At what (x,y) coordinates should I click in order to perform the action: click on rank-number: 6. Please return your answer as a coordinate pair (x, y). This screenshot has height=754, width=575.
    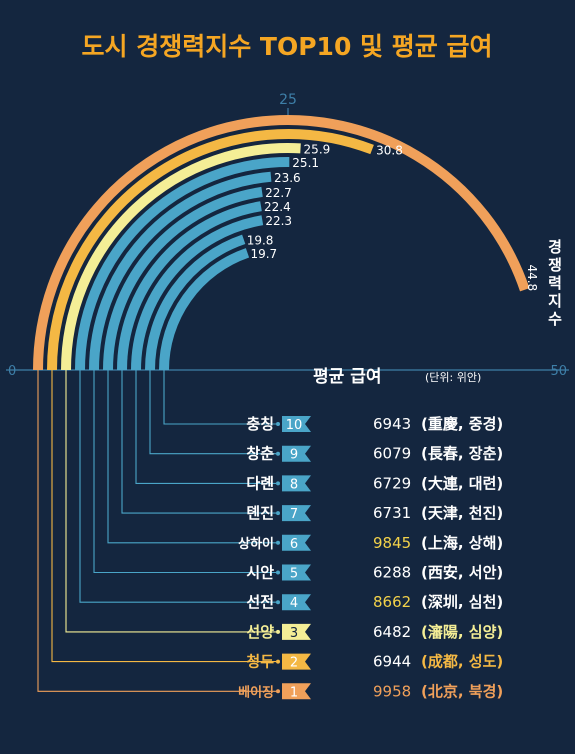
    Looking at the image, I should click on (294, 544).